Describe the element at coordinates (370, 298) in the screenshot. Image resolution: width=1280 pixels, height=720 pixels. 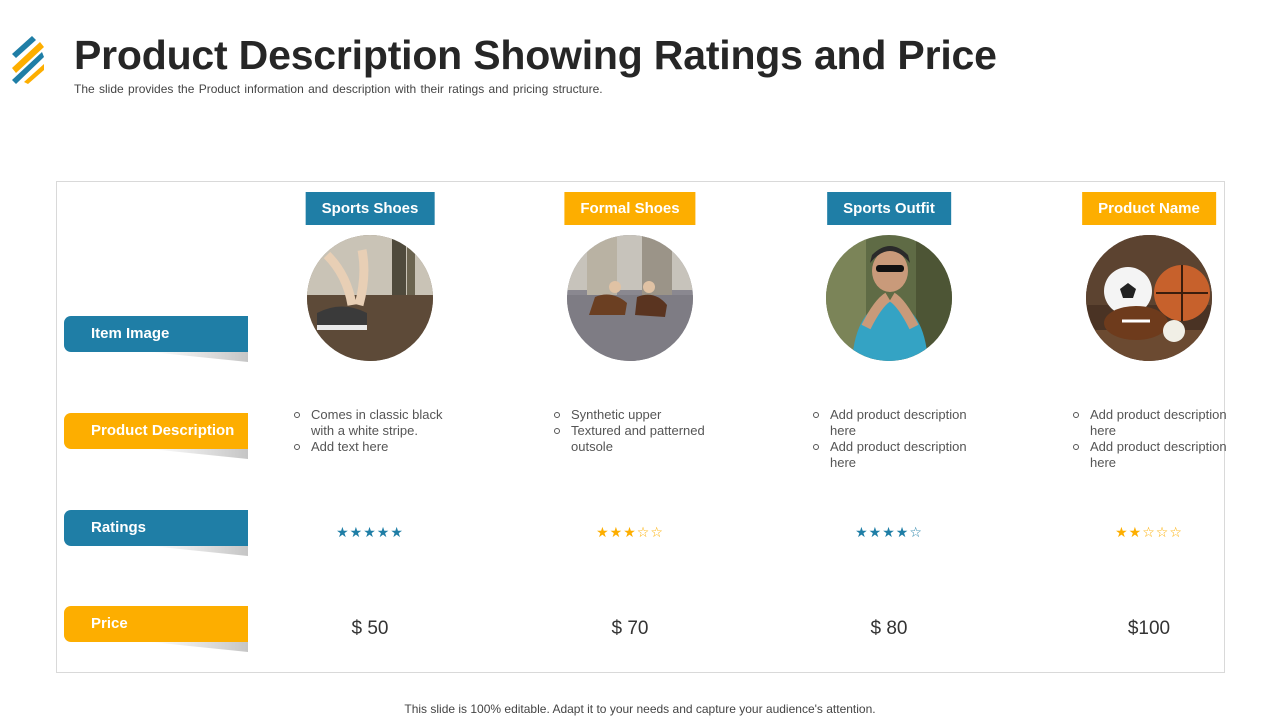
I see `sports-shoes-photo` at that location.